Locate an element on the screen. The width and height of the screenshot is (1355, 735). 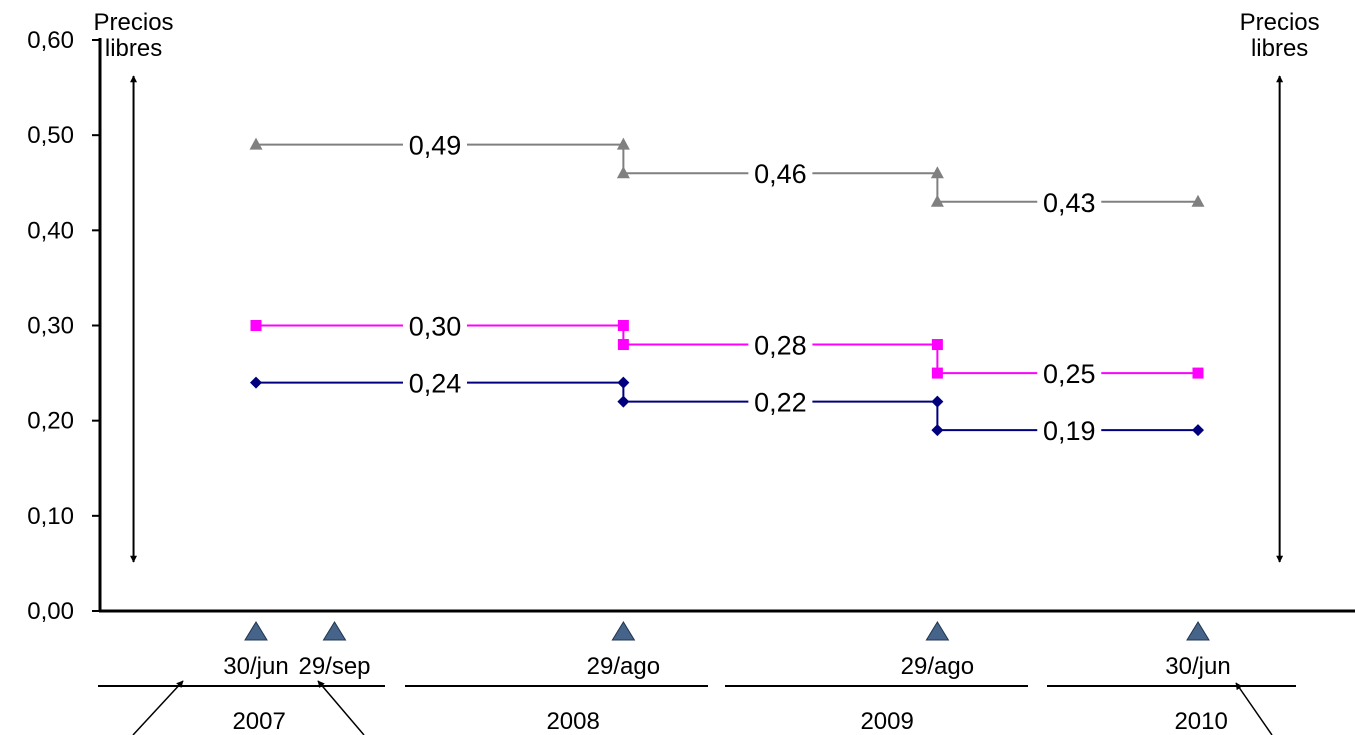
data-label: 0,24 is located at coordinates (435, 384).